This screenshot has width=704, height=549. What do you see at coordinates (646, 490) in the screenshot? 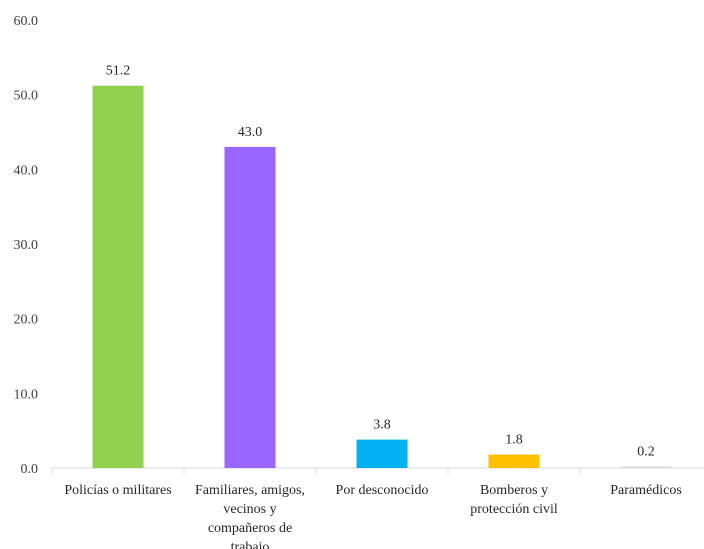
I see `category-label: Paramédicos` at bounding box center [646, 490].